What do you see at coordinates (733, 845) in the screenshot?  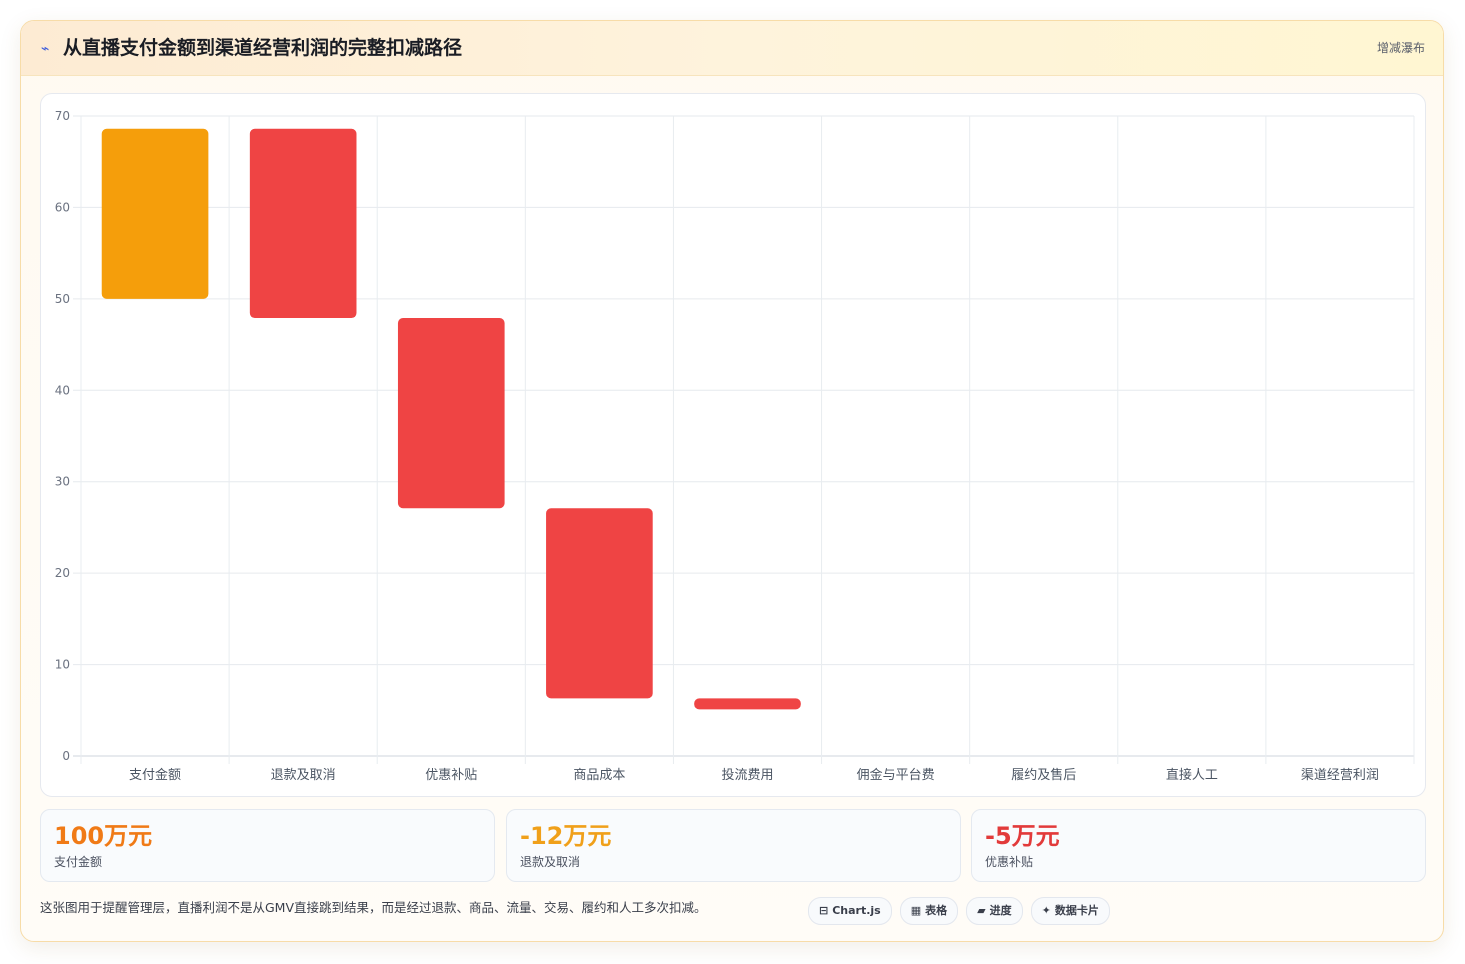 I see `kpi-card-refund: -12万元 退款及取消` at bounding box center [733, 845].